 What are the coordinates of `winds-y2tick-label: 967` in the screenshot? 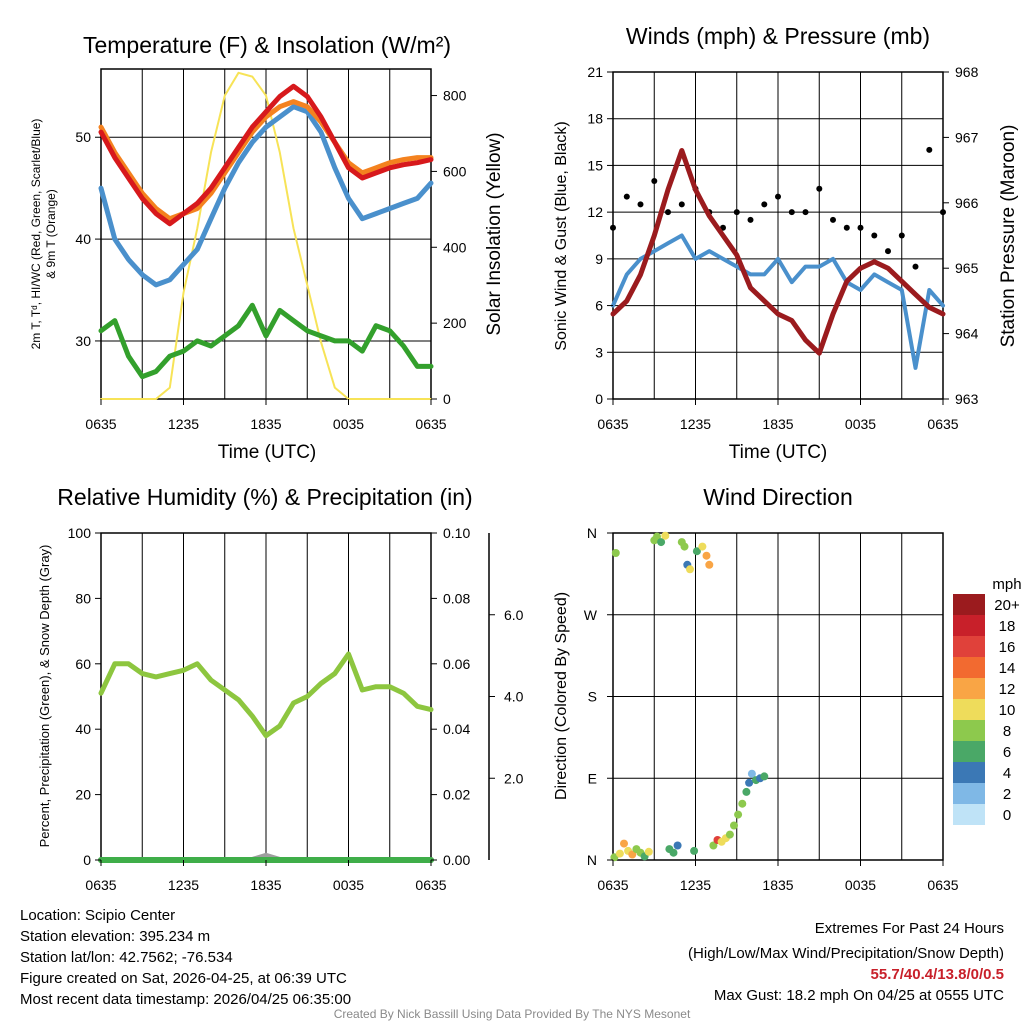 It's located at (967, 137).